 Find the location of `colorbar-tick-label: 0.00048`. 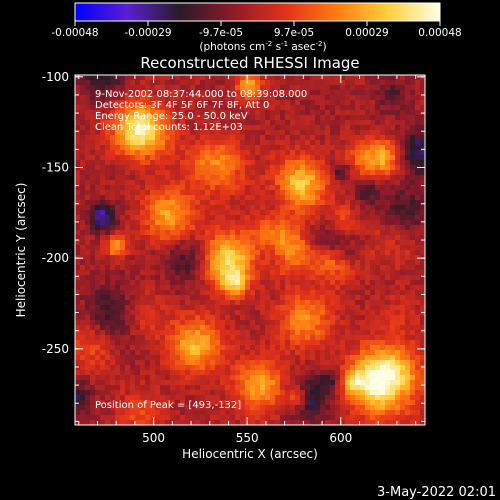

colorbar-tick-label: 0.00048 is located at coordinates (439, 33).